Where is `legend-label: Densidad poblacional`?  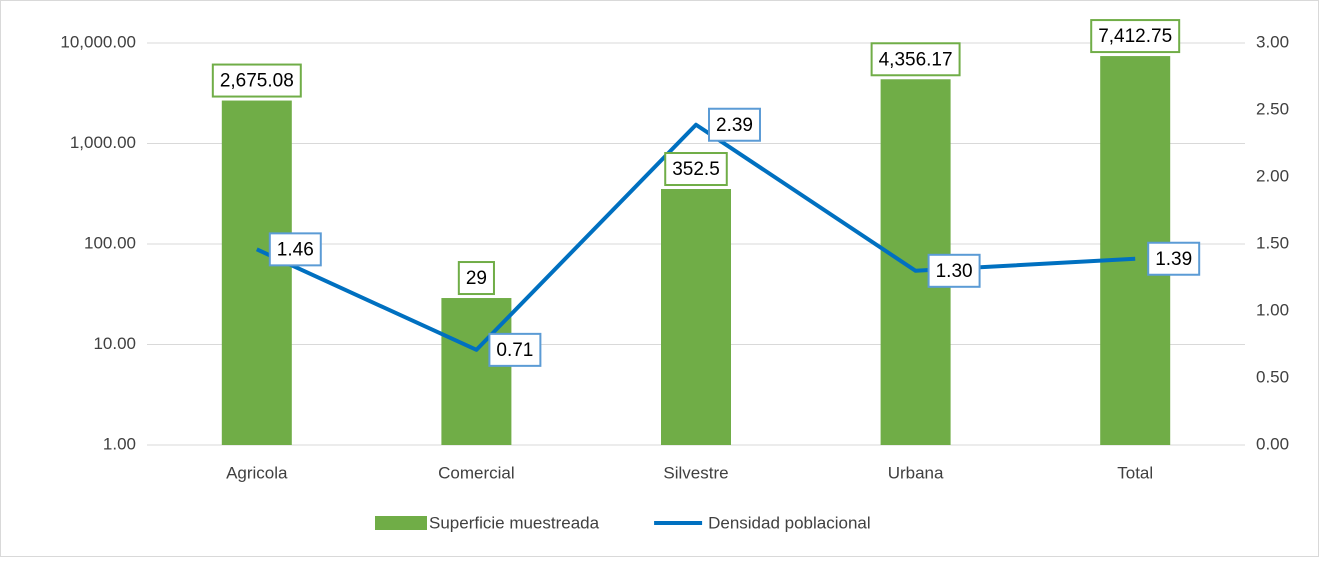
legend-label: Densidad poblacional is located at coordinates (789, 522).